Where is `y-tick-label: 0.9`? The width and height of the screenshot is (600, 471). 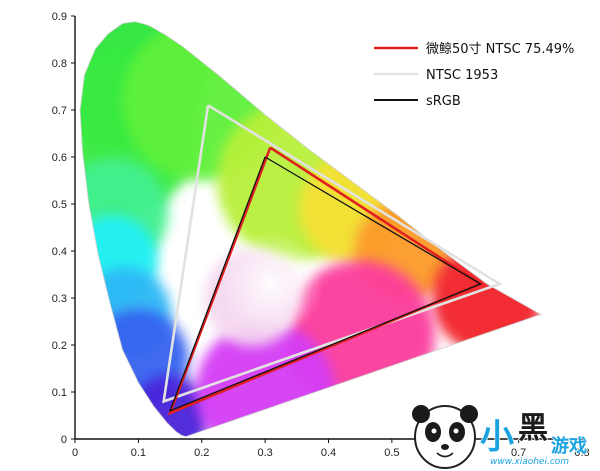
y-tick-label: 0.9 is located at coordinates (59, 17).